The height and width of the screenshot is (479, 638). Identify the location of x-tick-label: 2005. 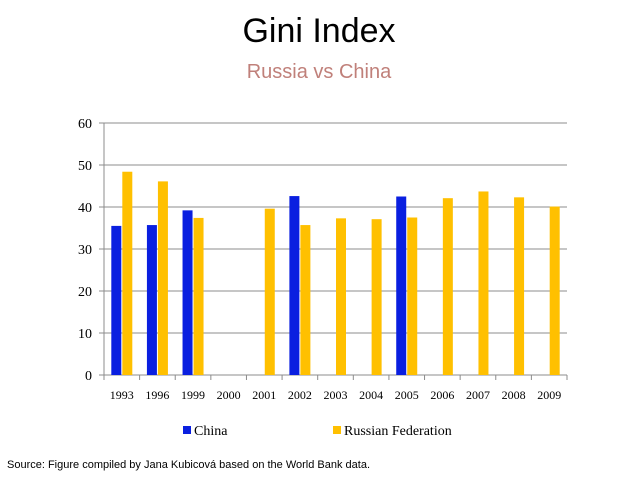
(407, 395).